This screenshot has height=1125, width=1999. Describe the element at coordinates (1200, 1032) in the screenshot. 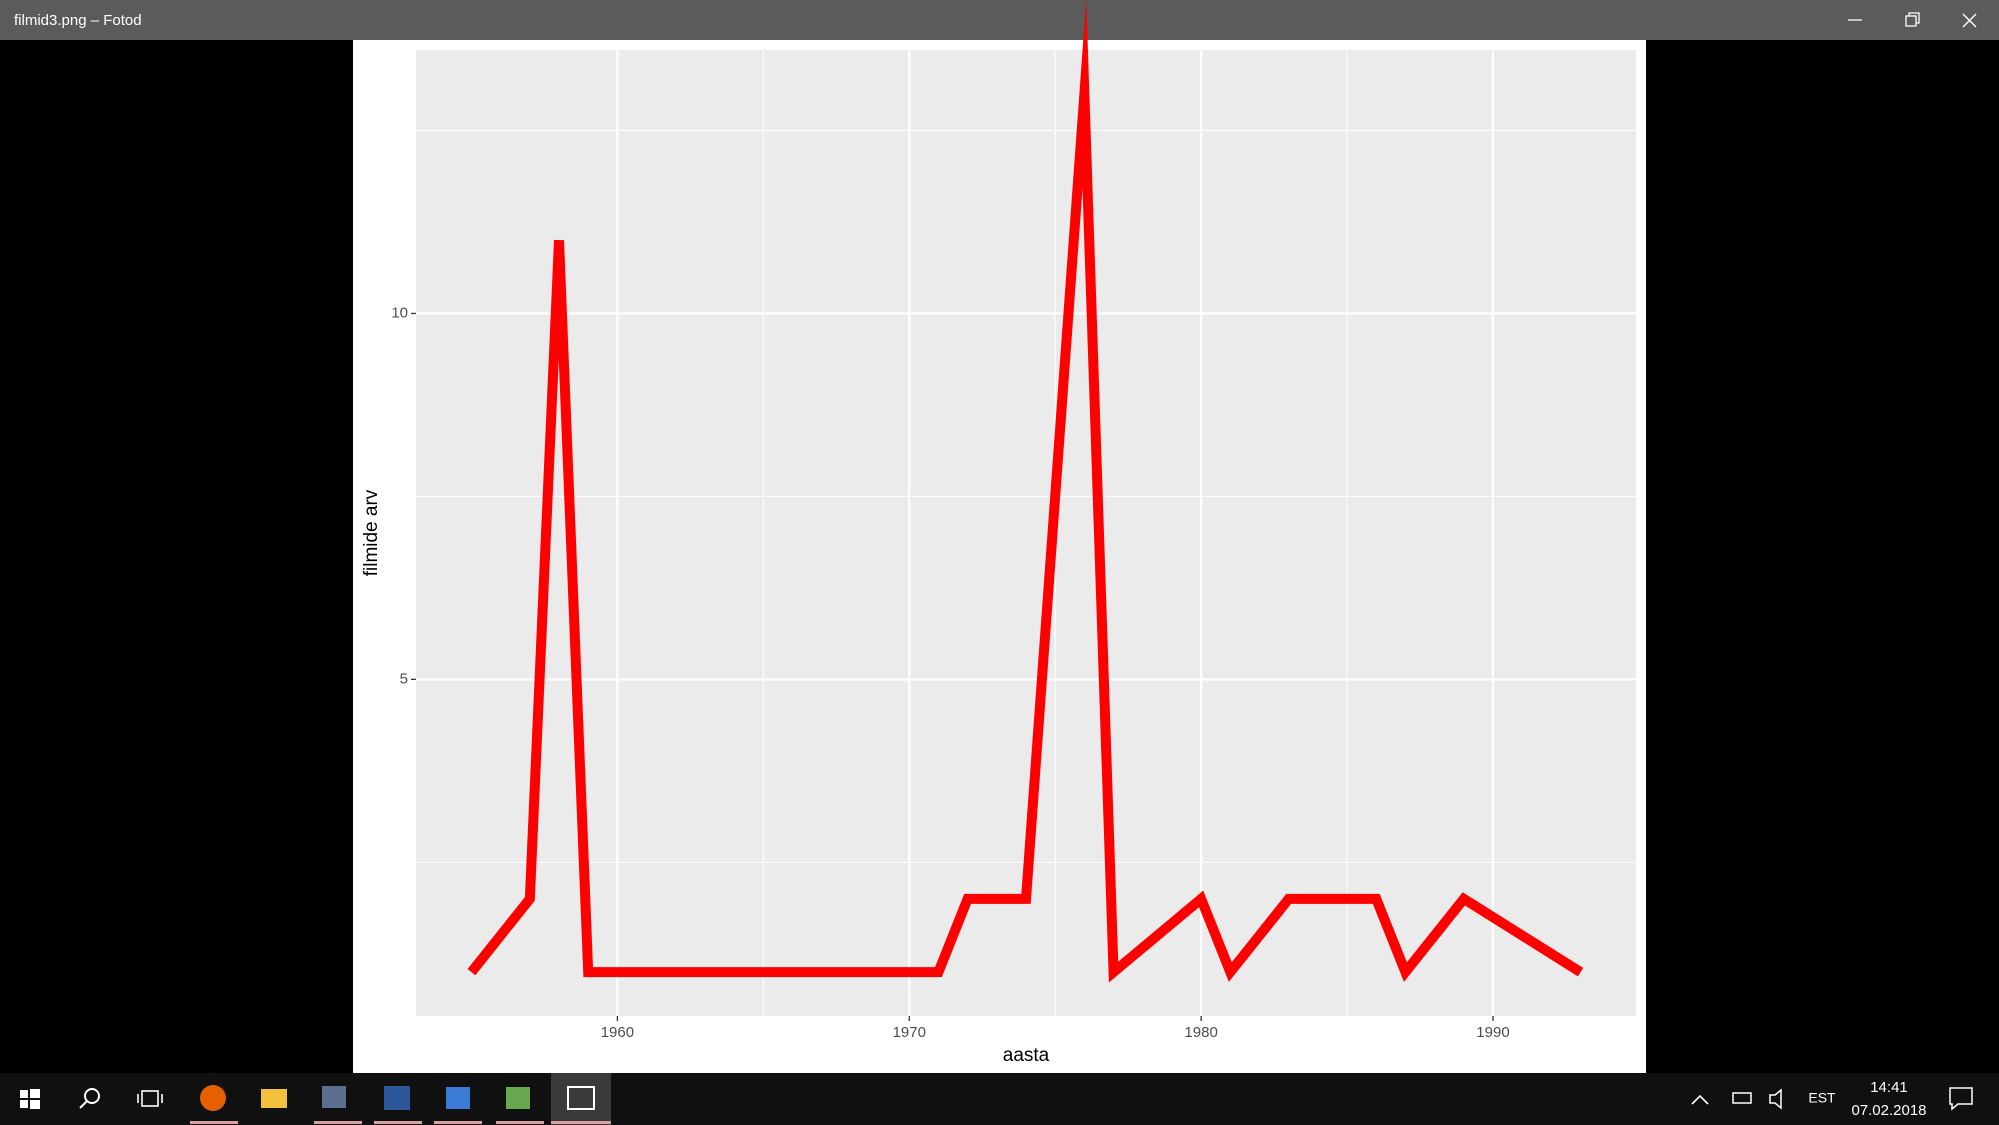

I see `x-tick-label: 1980` at that location.